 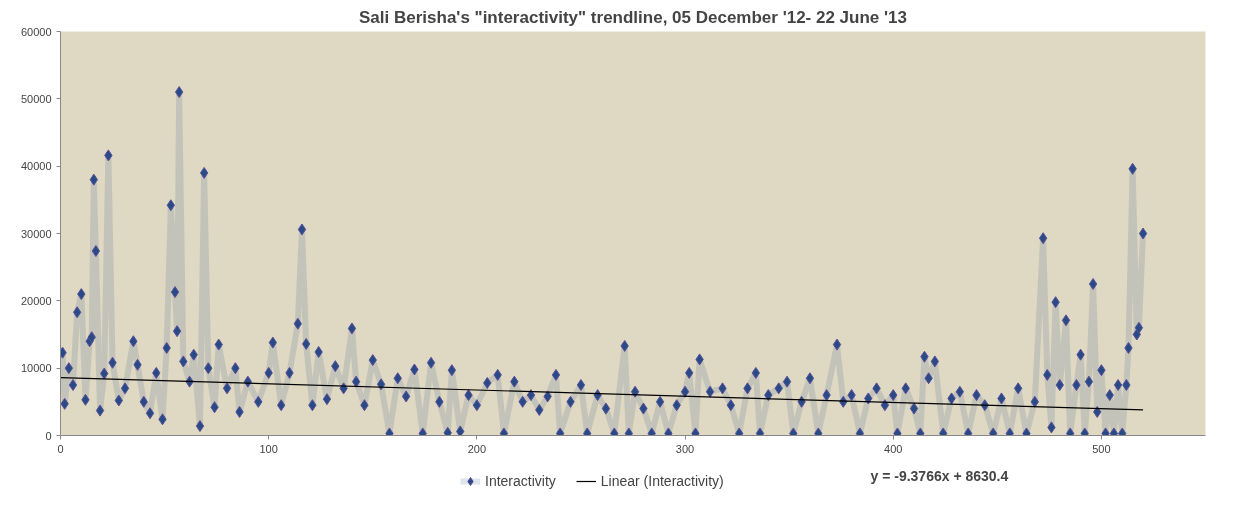 What do you see at coordinates (477, 448) in the screenshot?
I see `x-tick-label: 200` at bounding box center [477, 448].